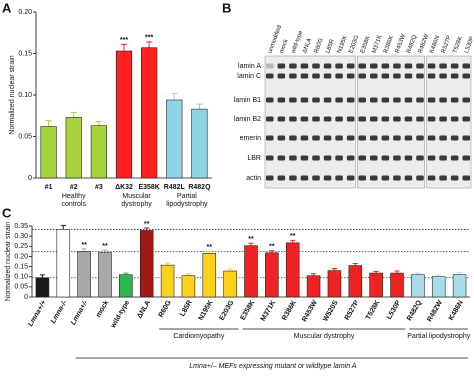 This screenshot has height=377, width=474. I want to click on y-tick-label: 0.30, so click(21, 236).